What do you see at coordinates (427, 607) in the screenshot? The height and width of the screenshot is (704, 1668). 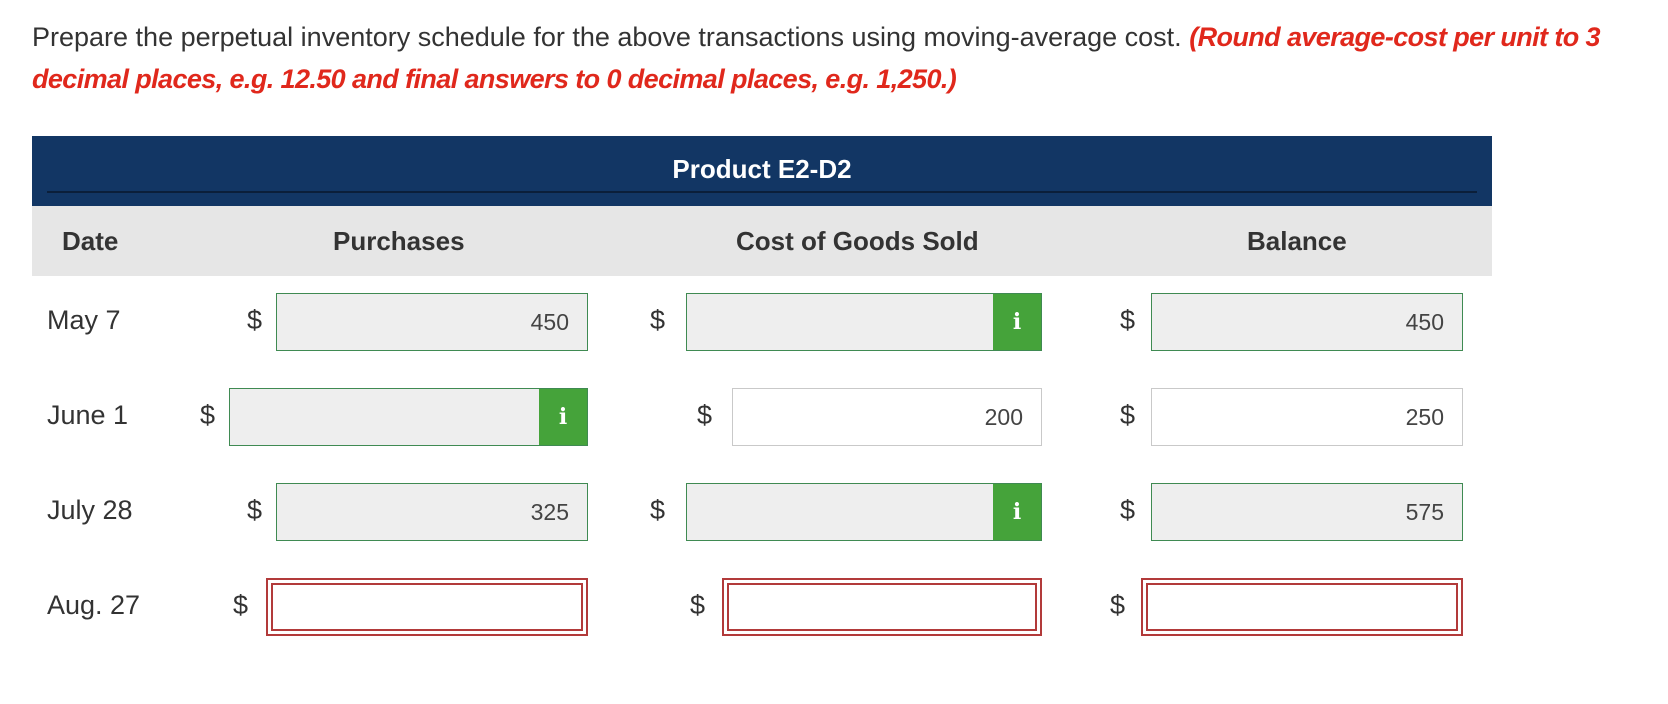 I see `purchases-input` at bounding box center [427, 607].